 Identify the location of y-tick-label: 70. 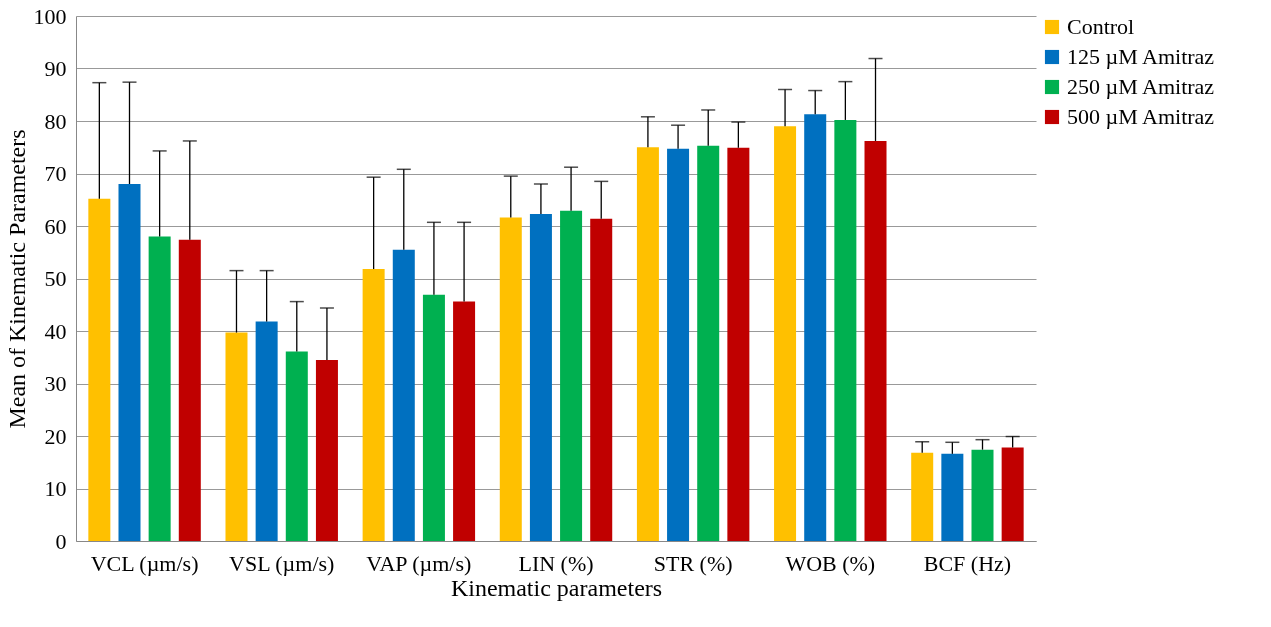
(55, 173).